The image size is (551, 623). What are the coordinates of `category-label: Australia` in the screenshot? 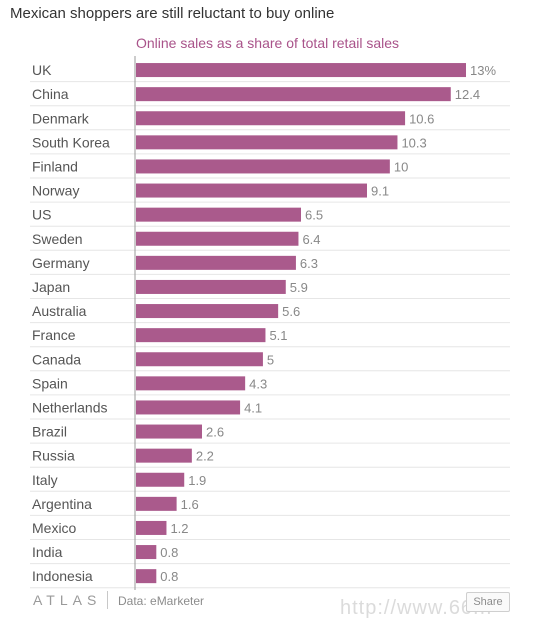 It's located at (59, 311).